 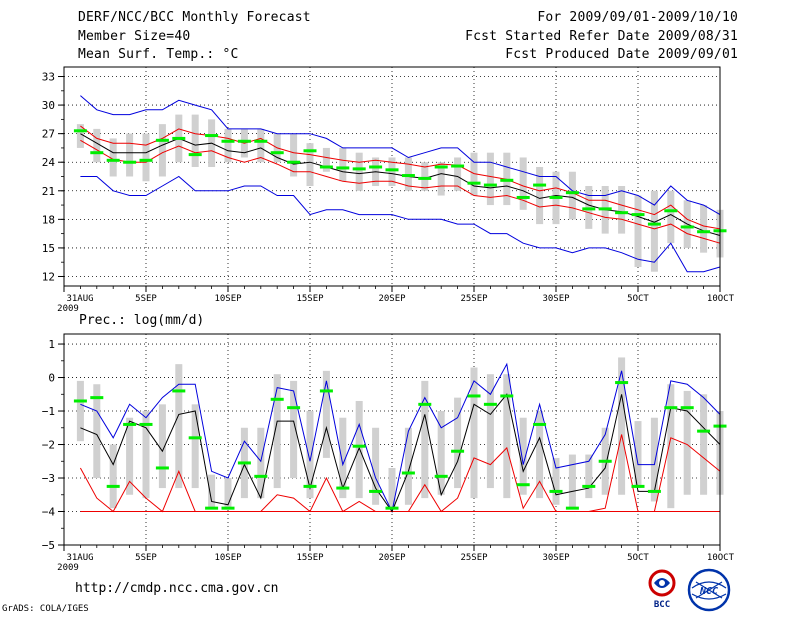 What do you see at coordinates (48, 478) in the screenshot?
I see `prec-ytick-label: −3` at bounding box center [48, 478].